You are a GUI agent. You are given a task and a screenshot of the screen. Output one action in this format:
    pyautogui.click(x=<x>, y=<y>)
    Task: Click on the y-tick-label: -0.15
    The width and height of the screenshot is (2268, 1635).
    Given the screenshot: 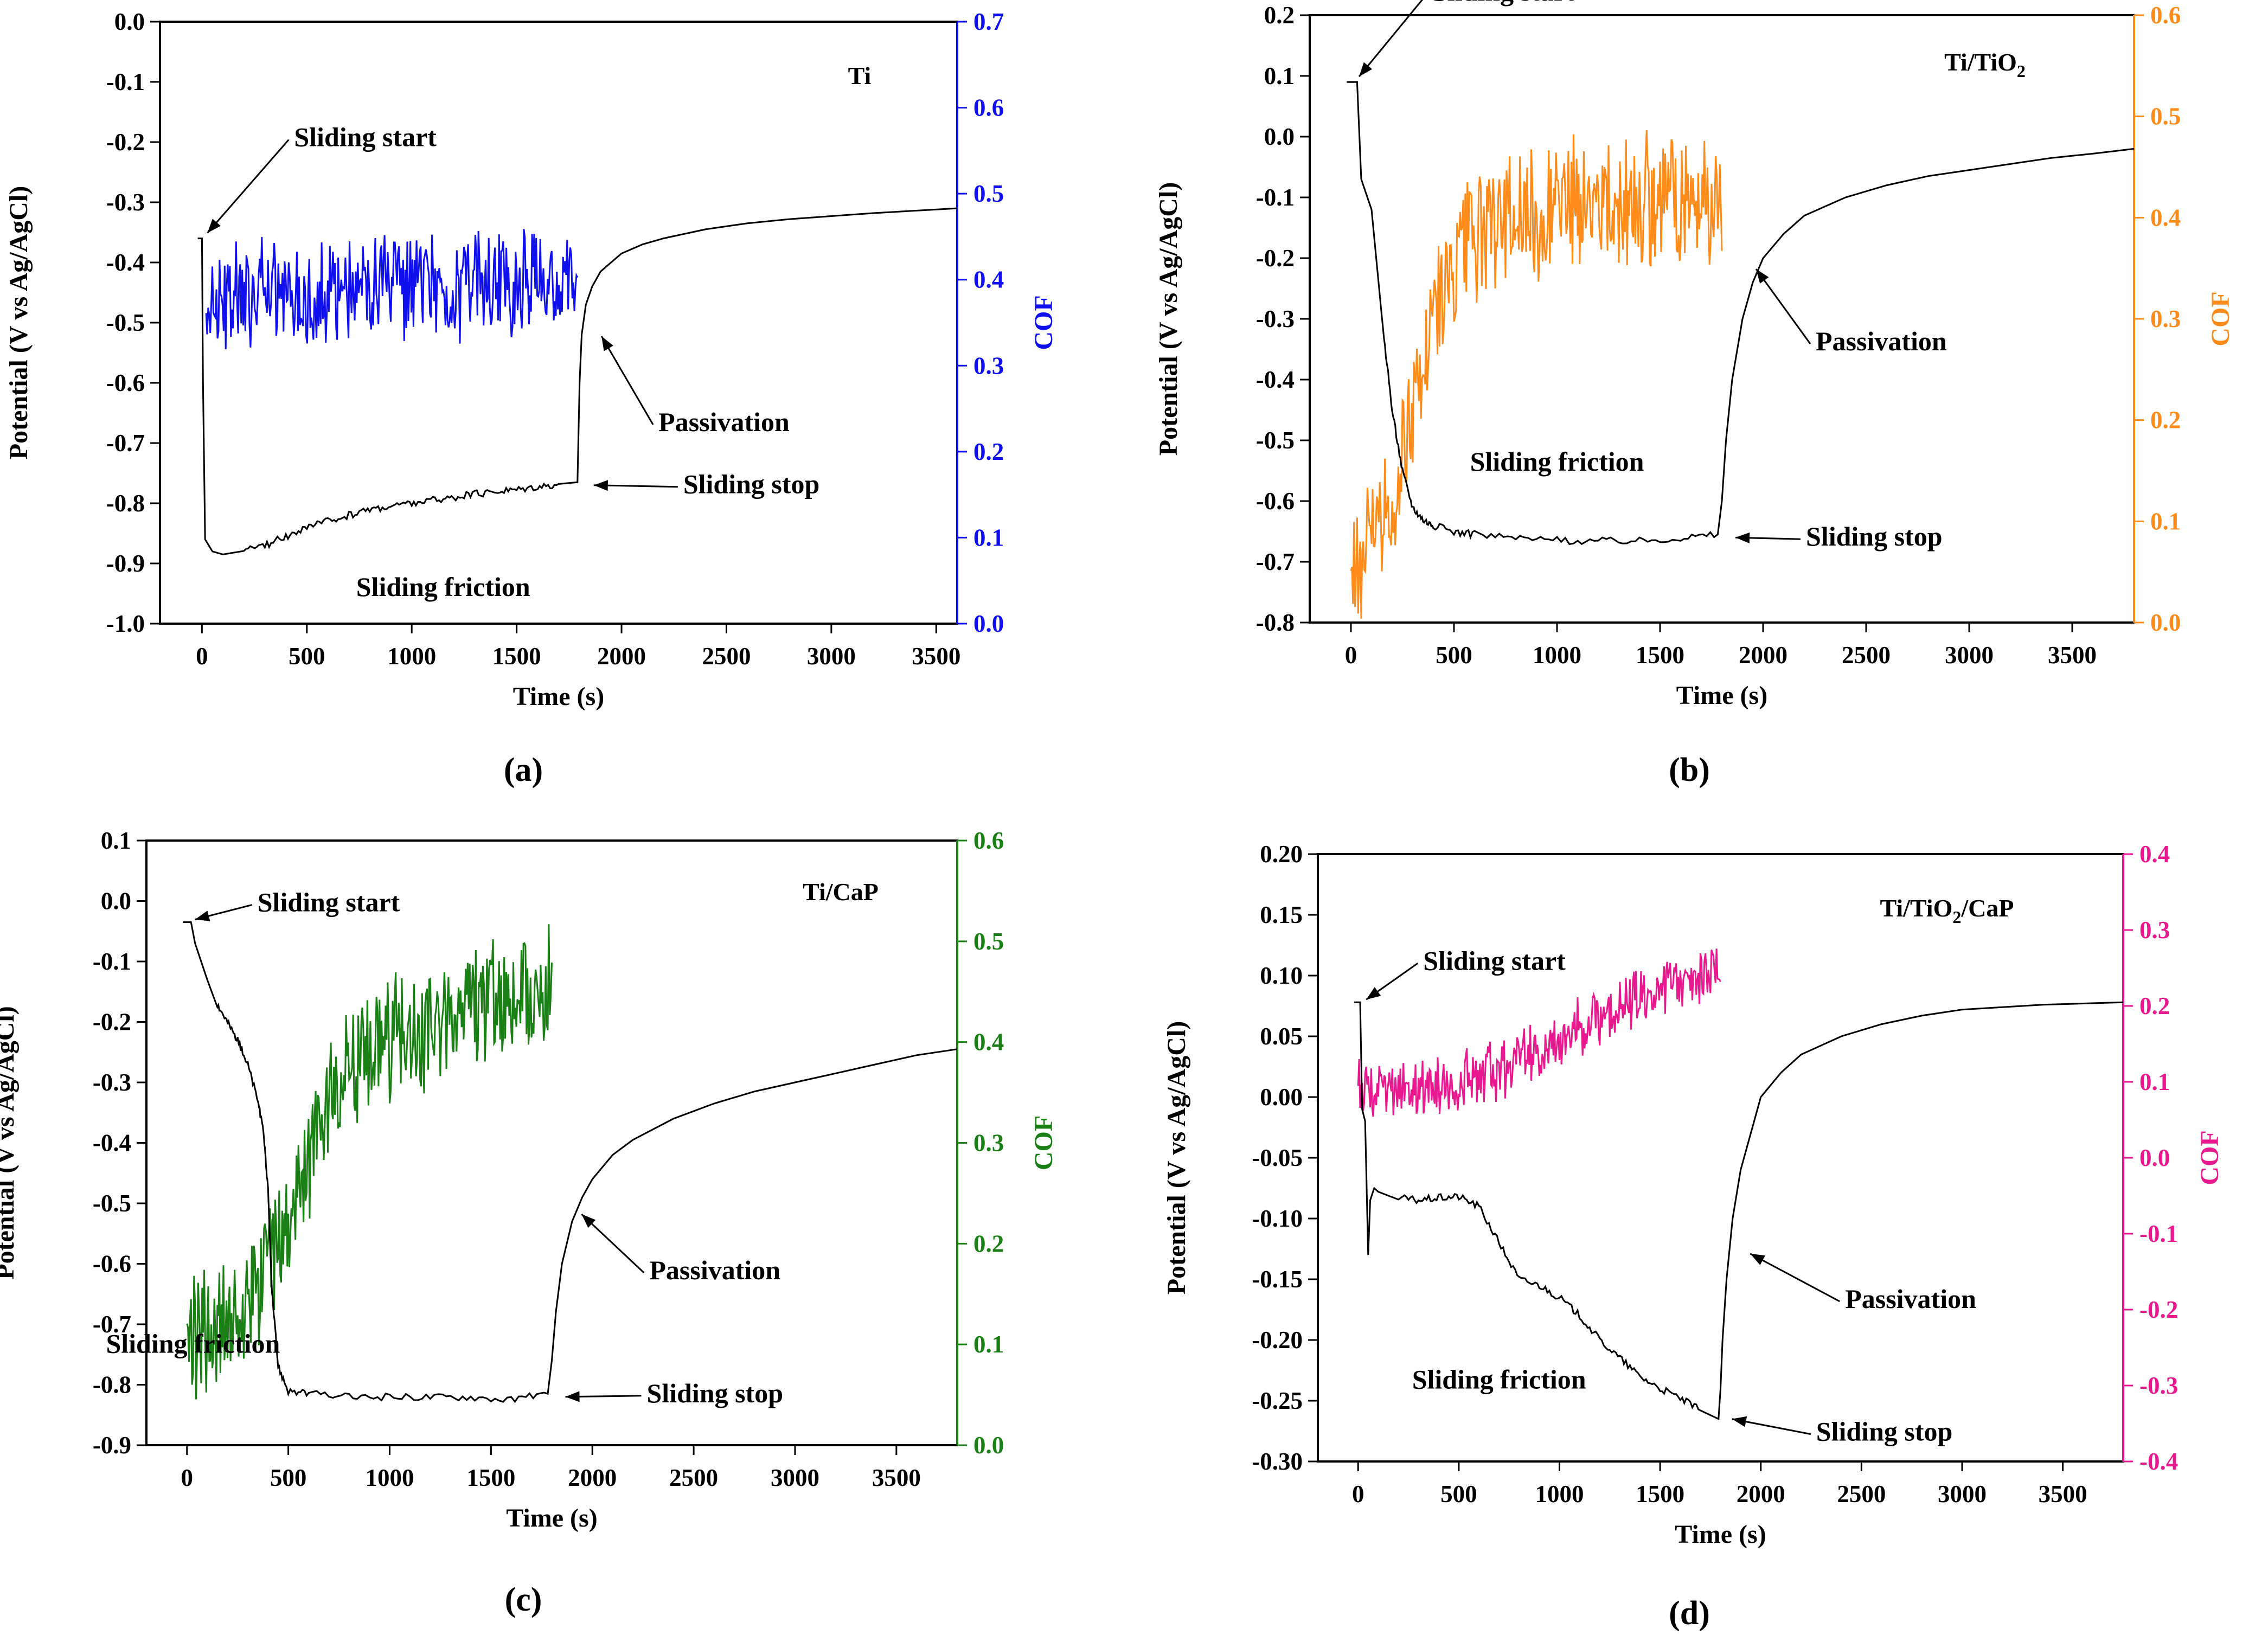 What is the action you would take?
    pyautogui.click(x=1277, y=1279)
    